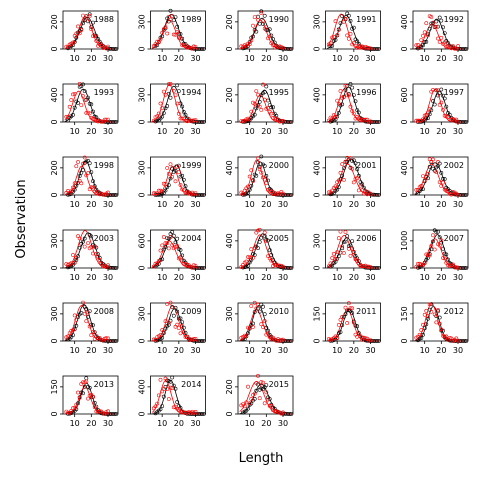  I want to click on year-label: 2005, so click(279, 238).